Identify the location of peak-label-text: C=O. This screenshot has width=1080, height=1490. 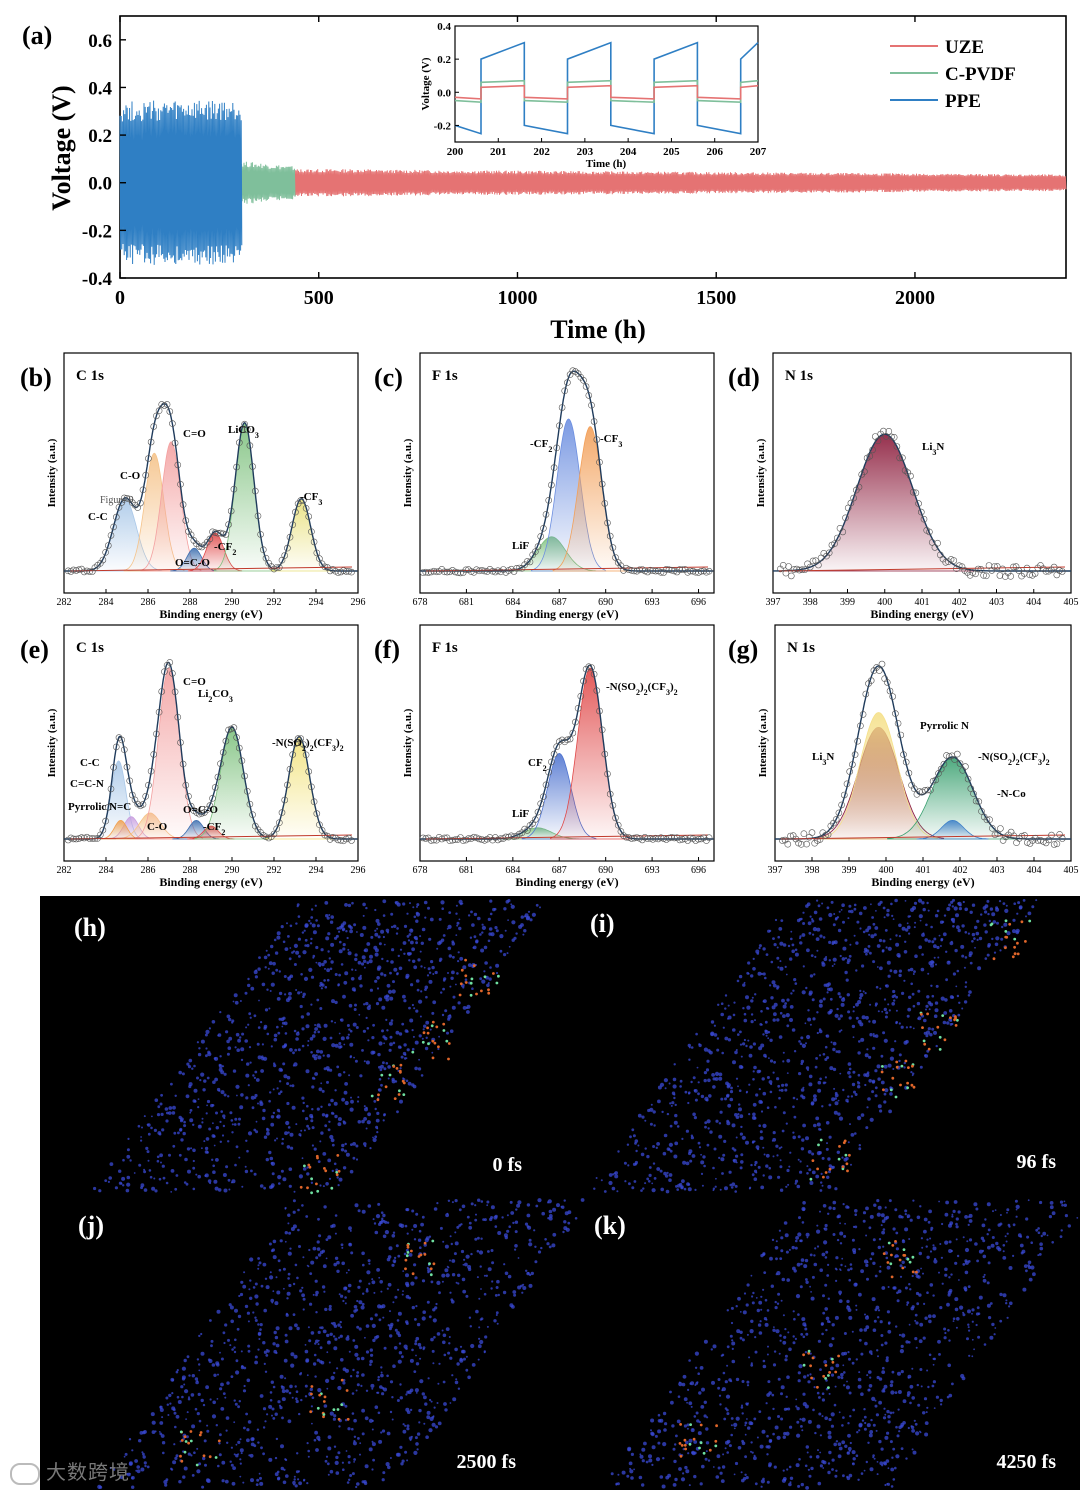
(194, 434).